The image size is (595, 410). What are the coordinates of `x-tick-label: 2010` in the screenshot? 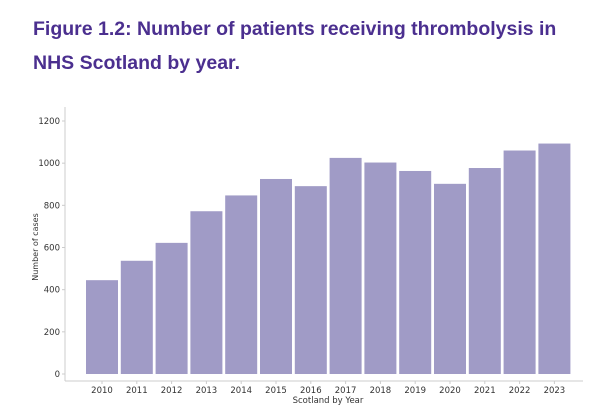 It's located at (102, 391).